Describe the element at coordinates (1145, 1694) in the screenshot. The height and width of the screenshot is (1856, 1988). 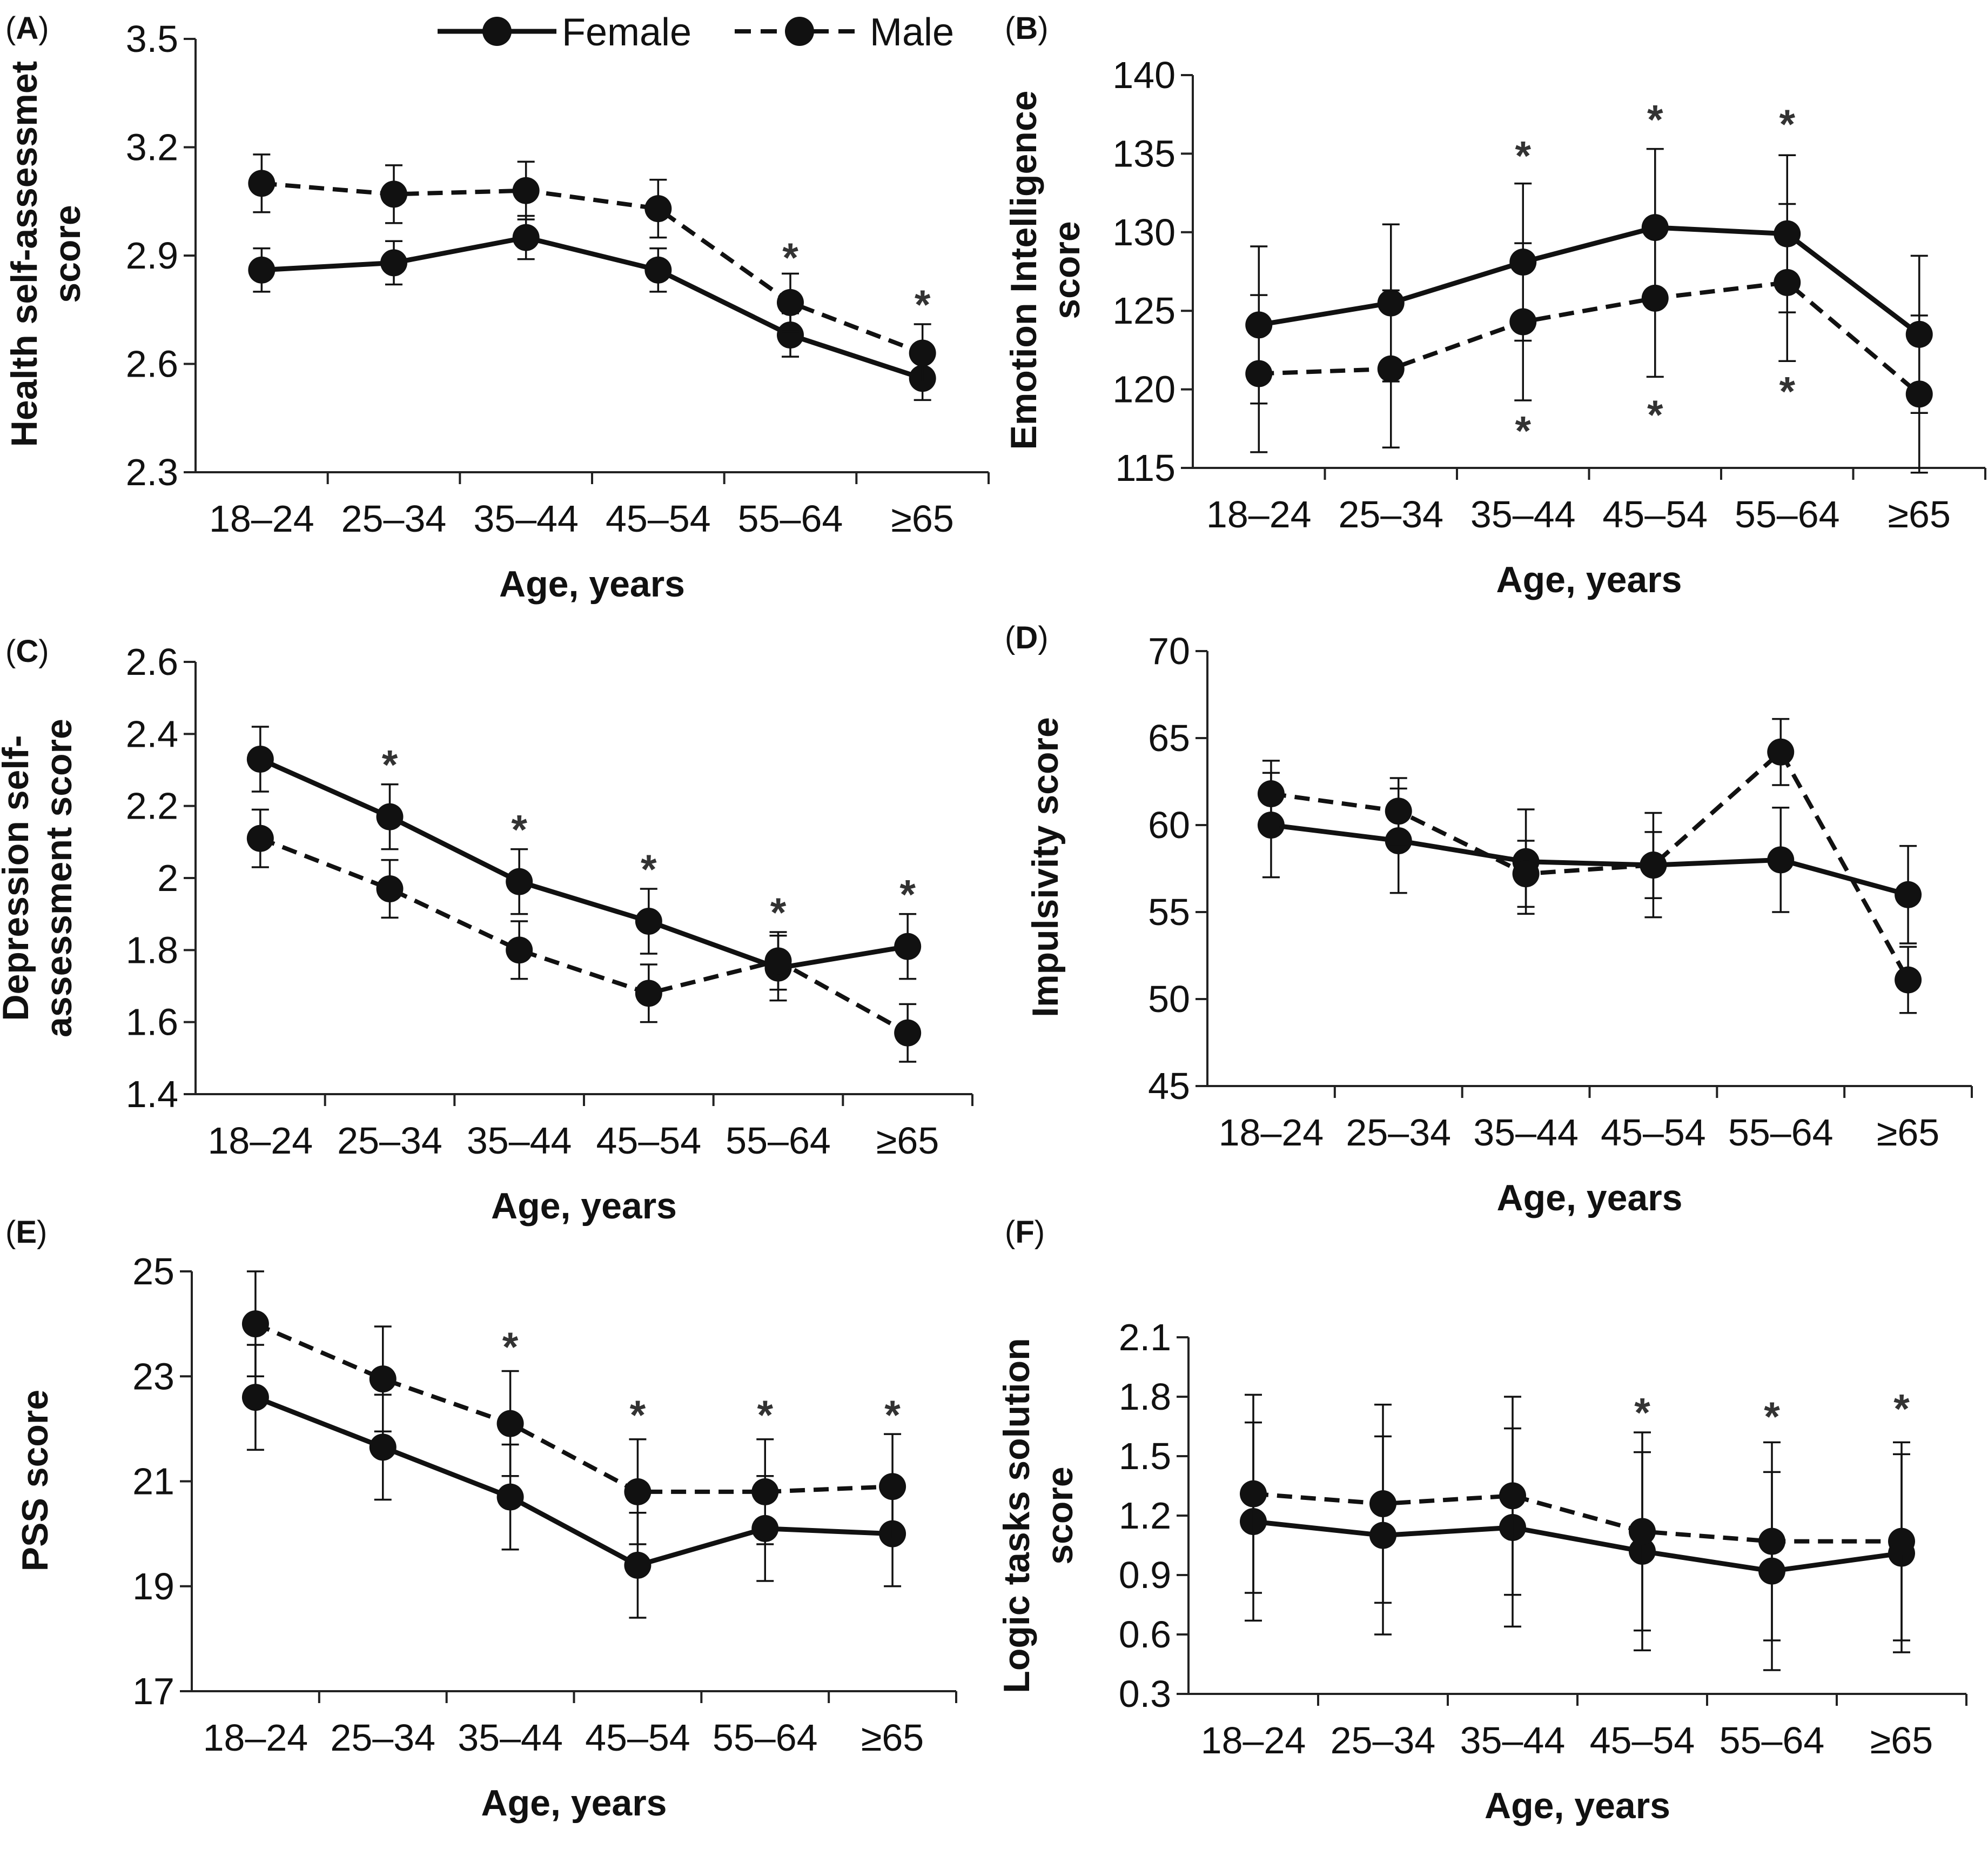
I see `y-tick-label: 0.3` at that location.